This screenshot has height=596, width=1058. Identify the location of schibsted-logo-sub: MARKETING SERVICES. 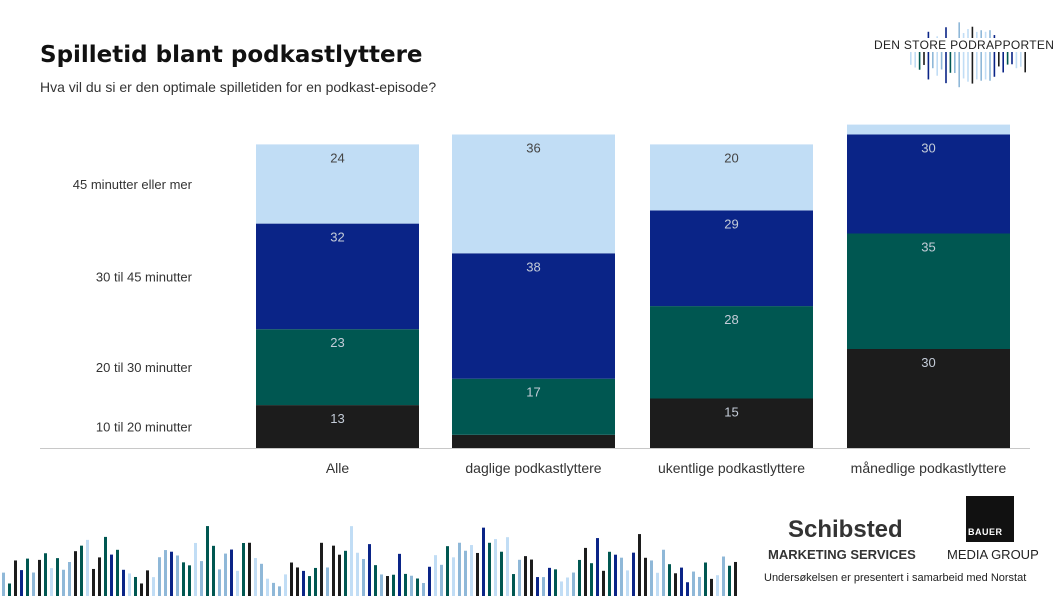
(842, 554).